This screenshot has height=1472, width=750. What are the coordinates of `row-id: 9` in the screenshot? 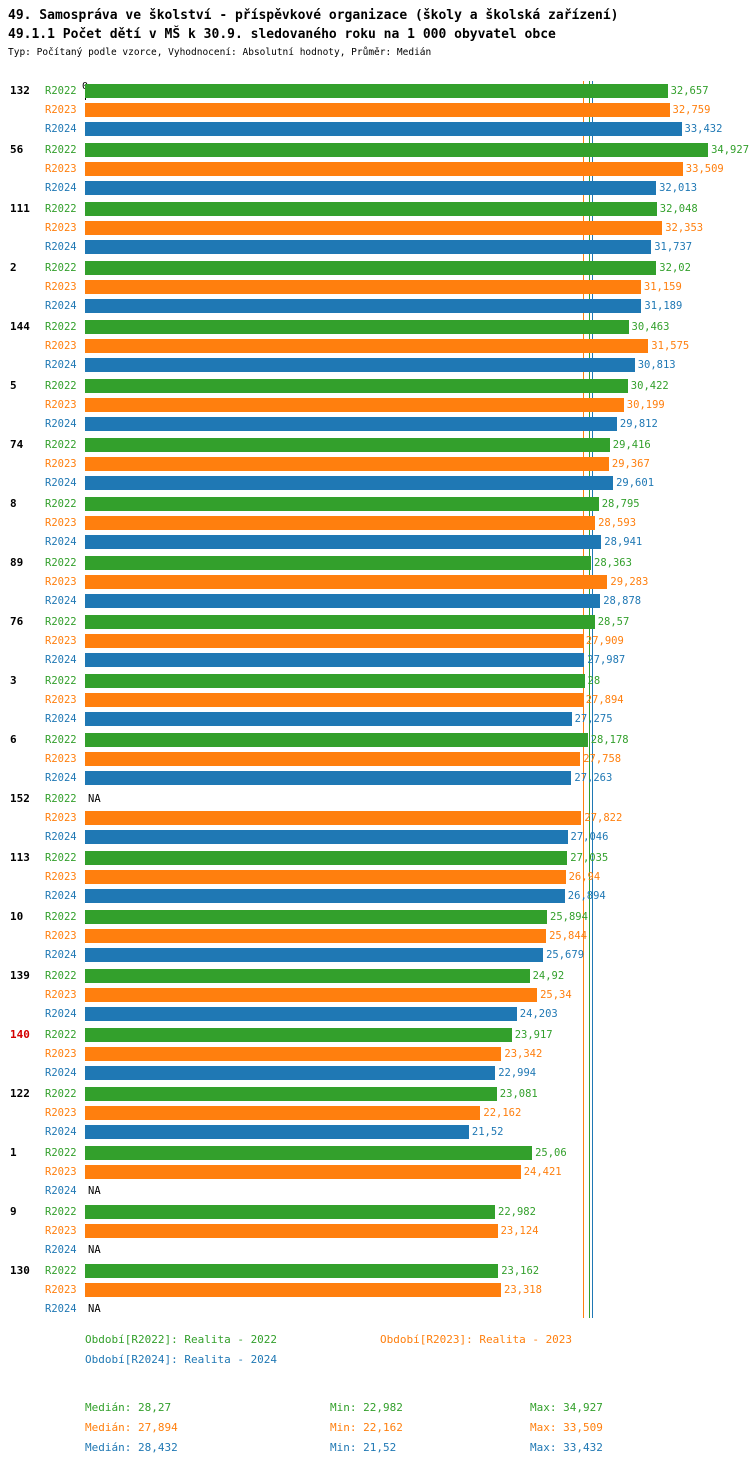 It's located at (13, 1211).